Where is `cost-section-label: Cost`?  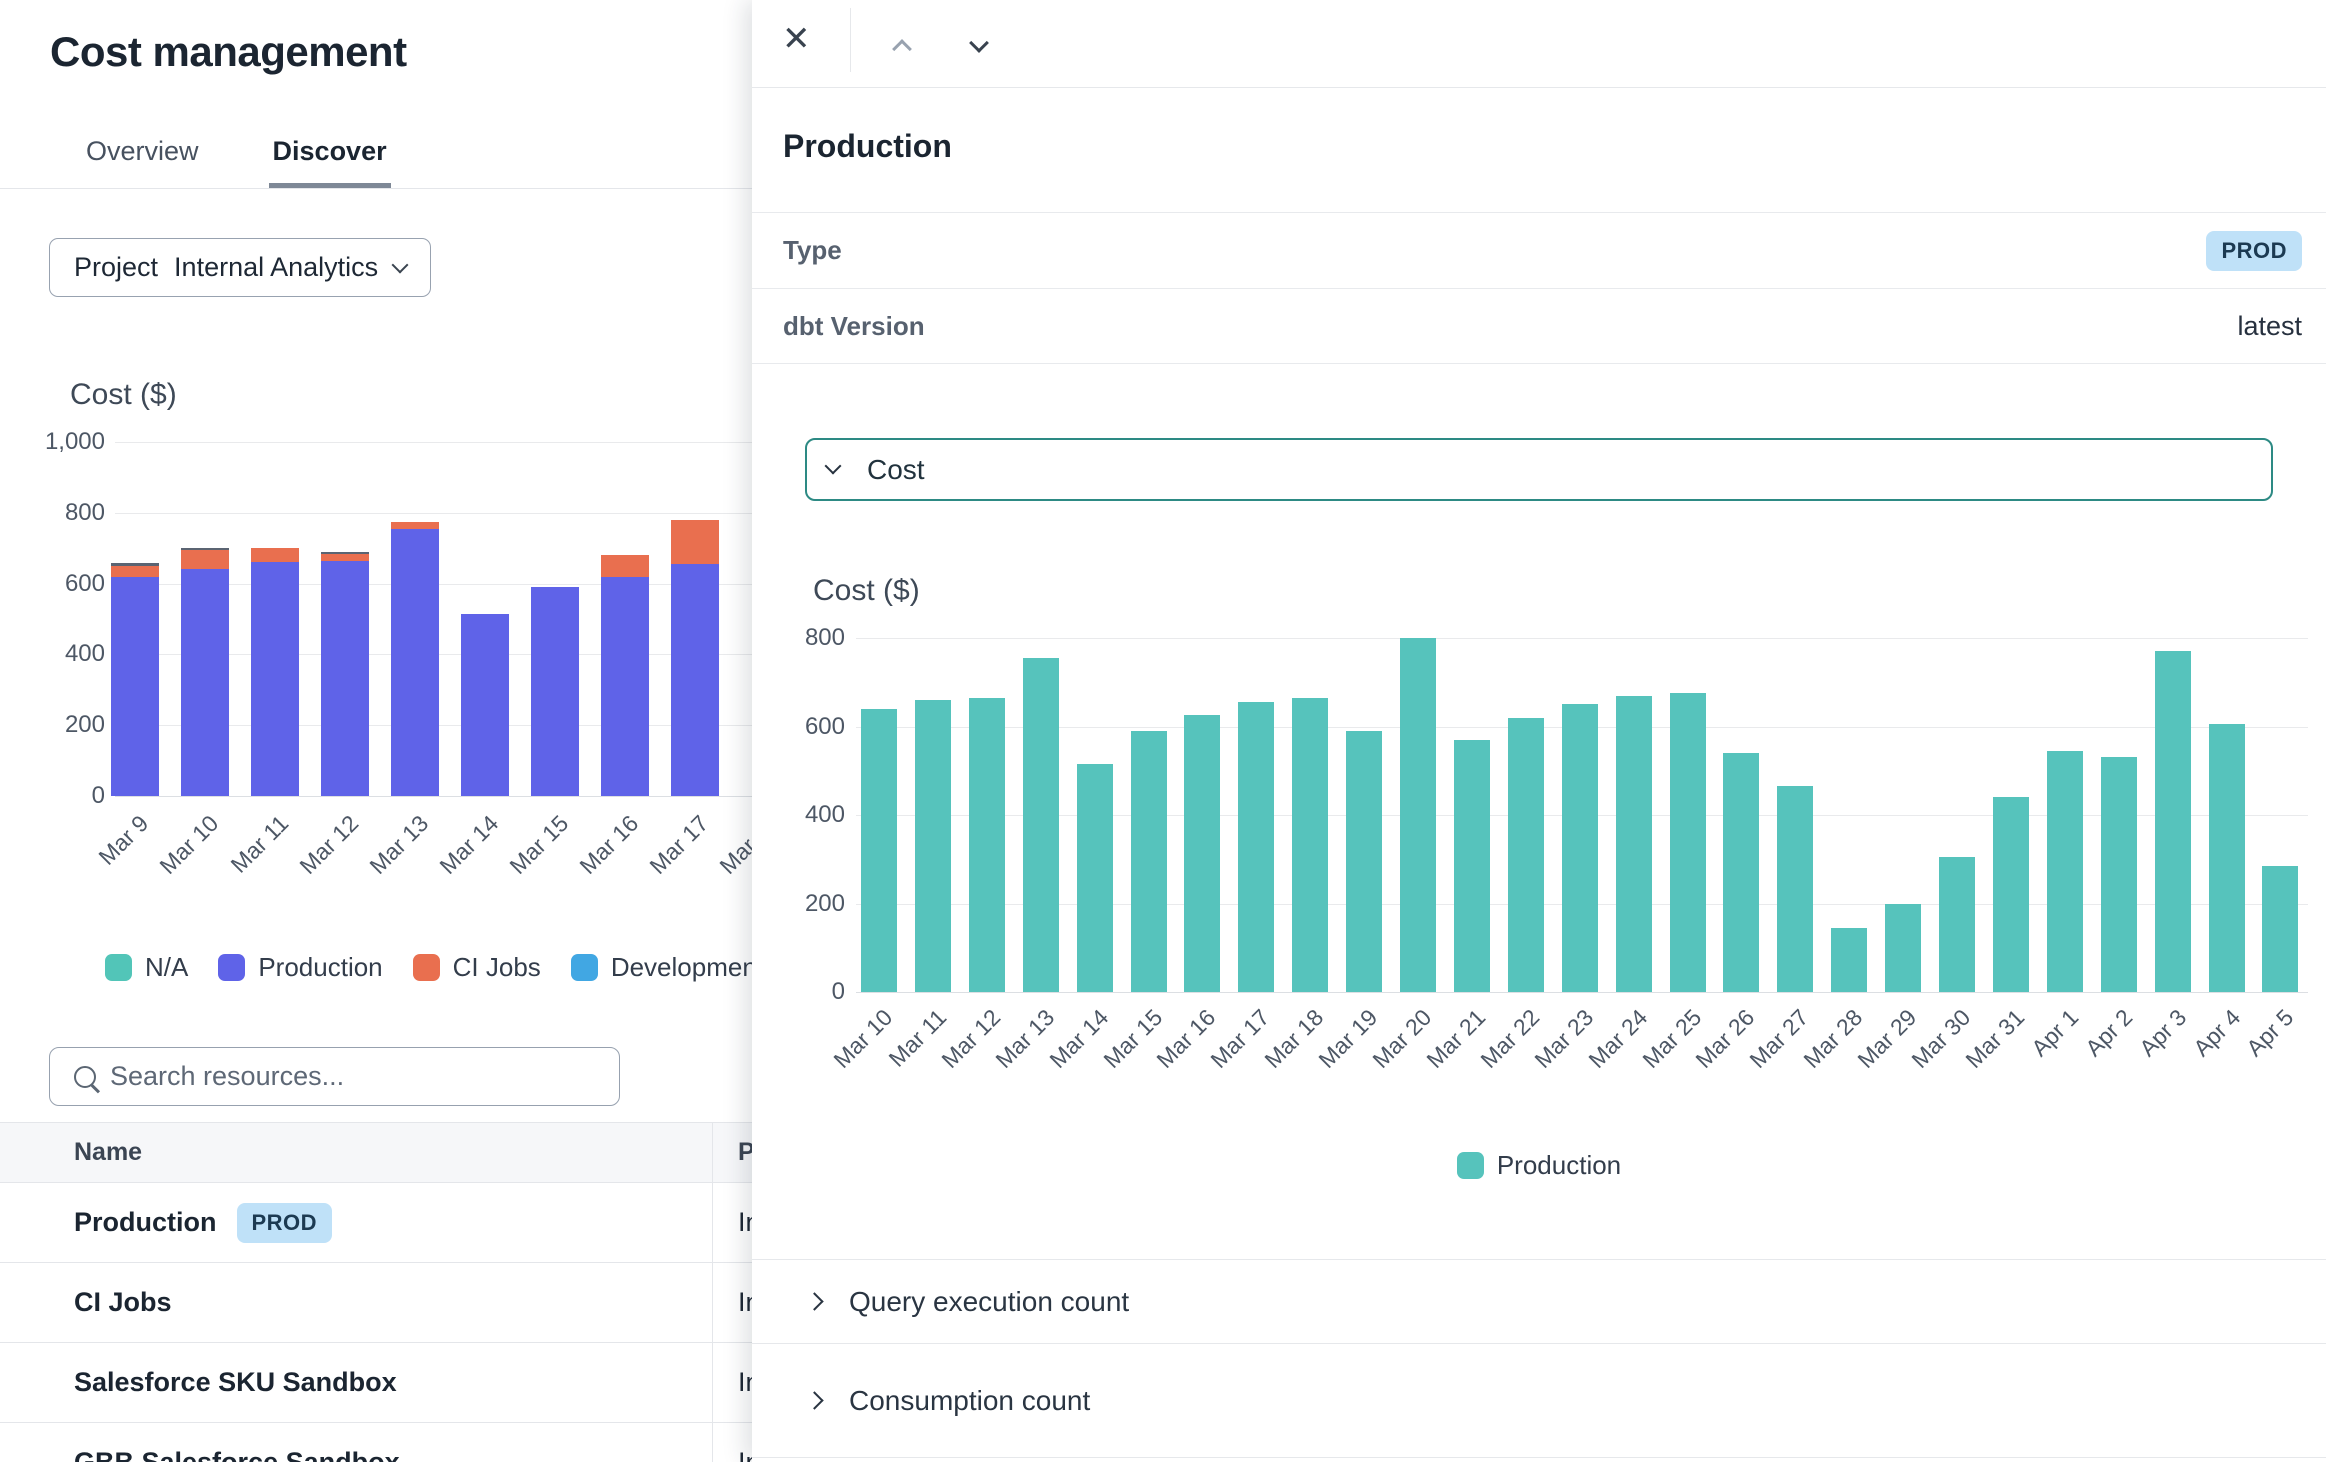
cost-section-label: Cost is located at coordinates (896, 469).